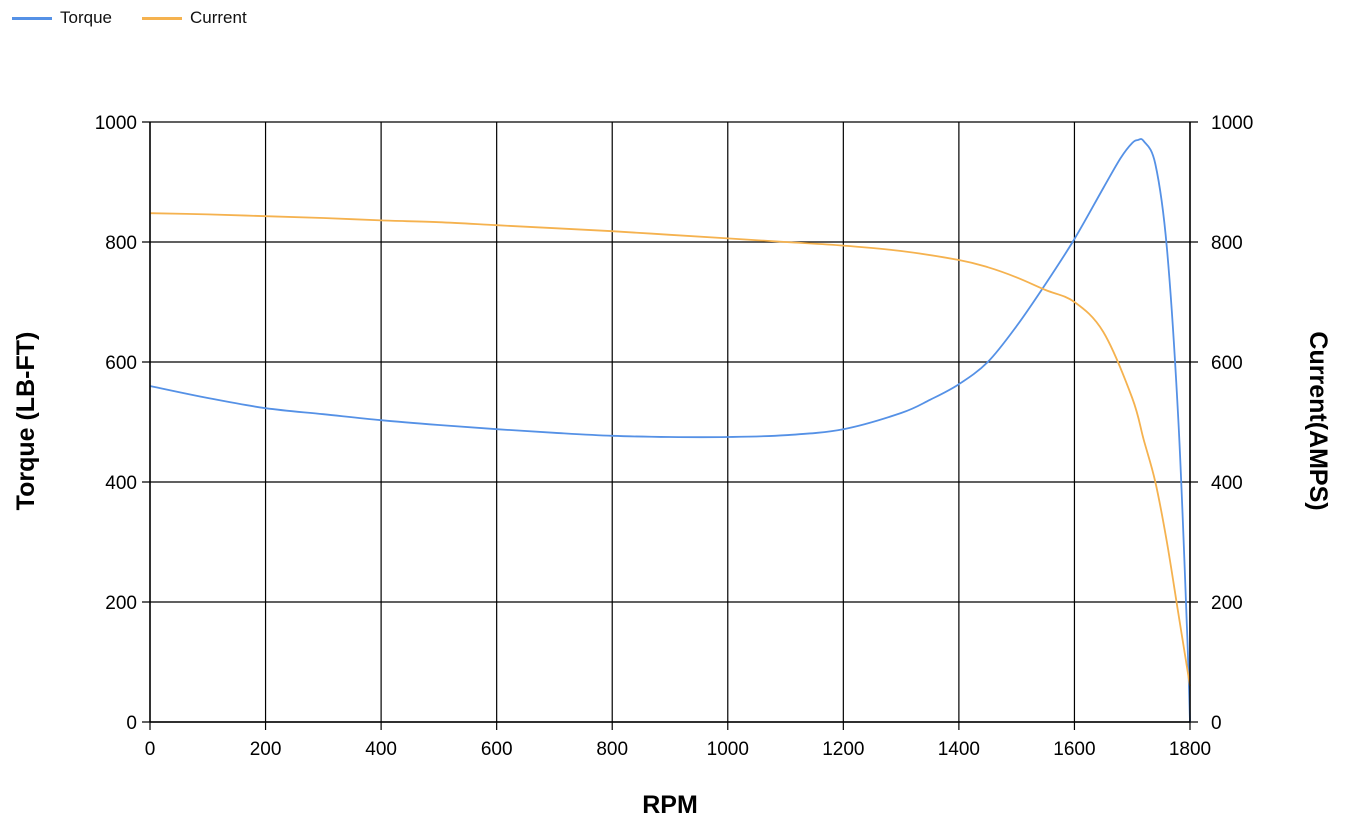 This screenshot has height=821, width=1346. Describe the element at coordinates (121, 603) in the screenshot. I see `y-tick-label: 200` at that location.